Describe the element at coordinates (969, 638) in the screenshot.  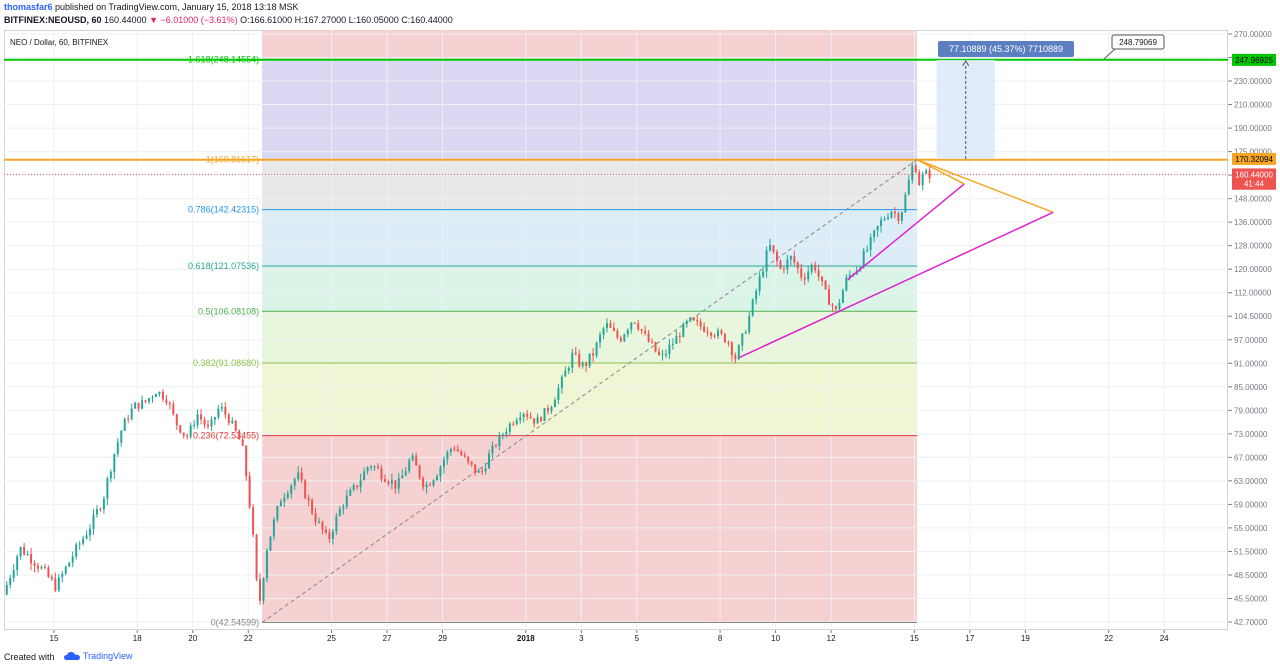
I see `time-tick-label: 17` at that location.